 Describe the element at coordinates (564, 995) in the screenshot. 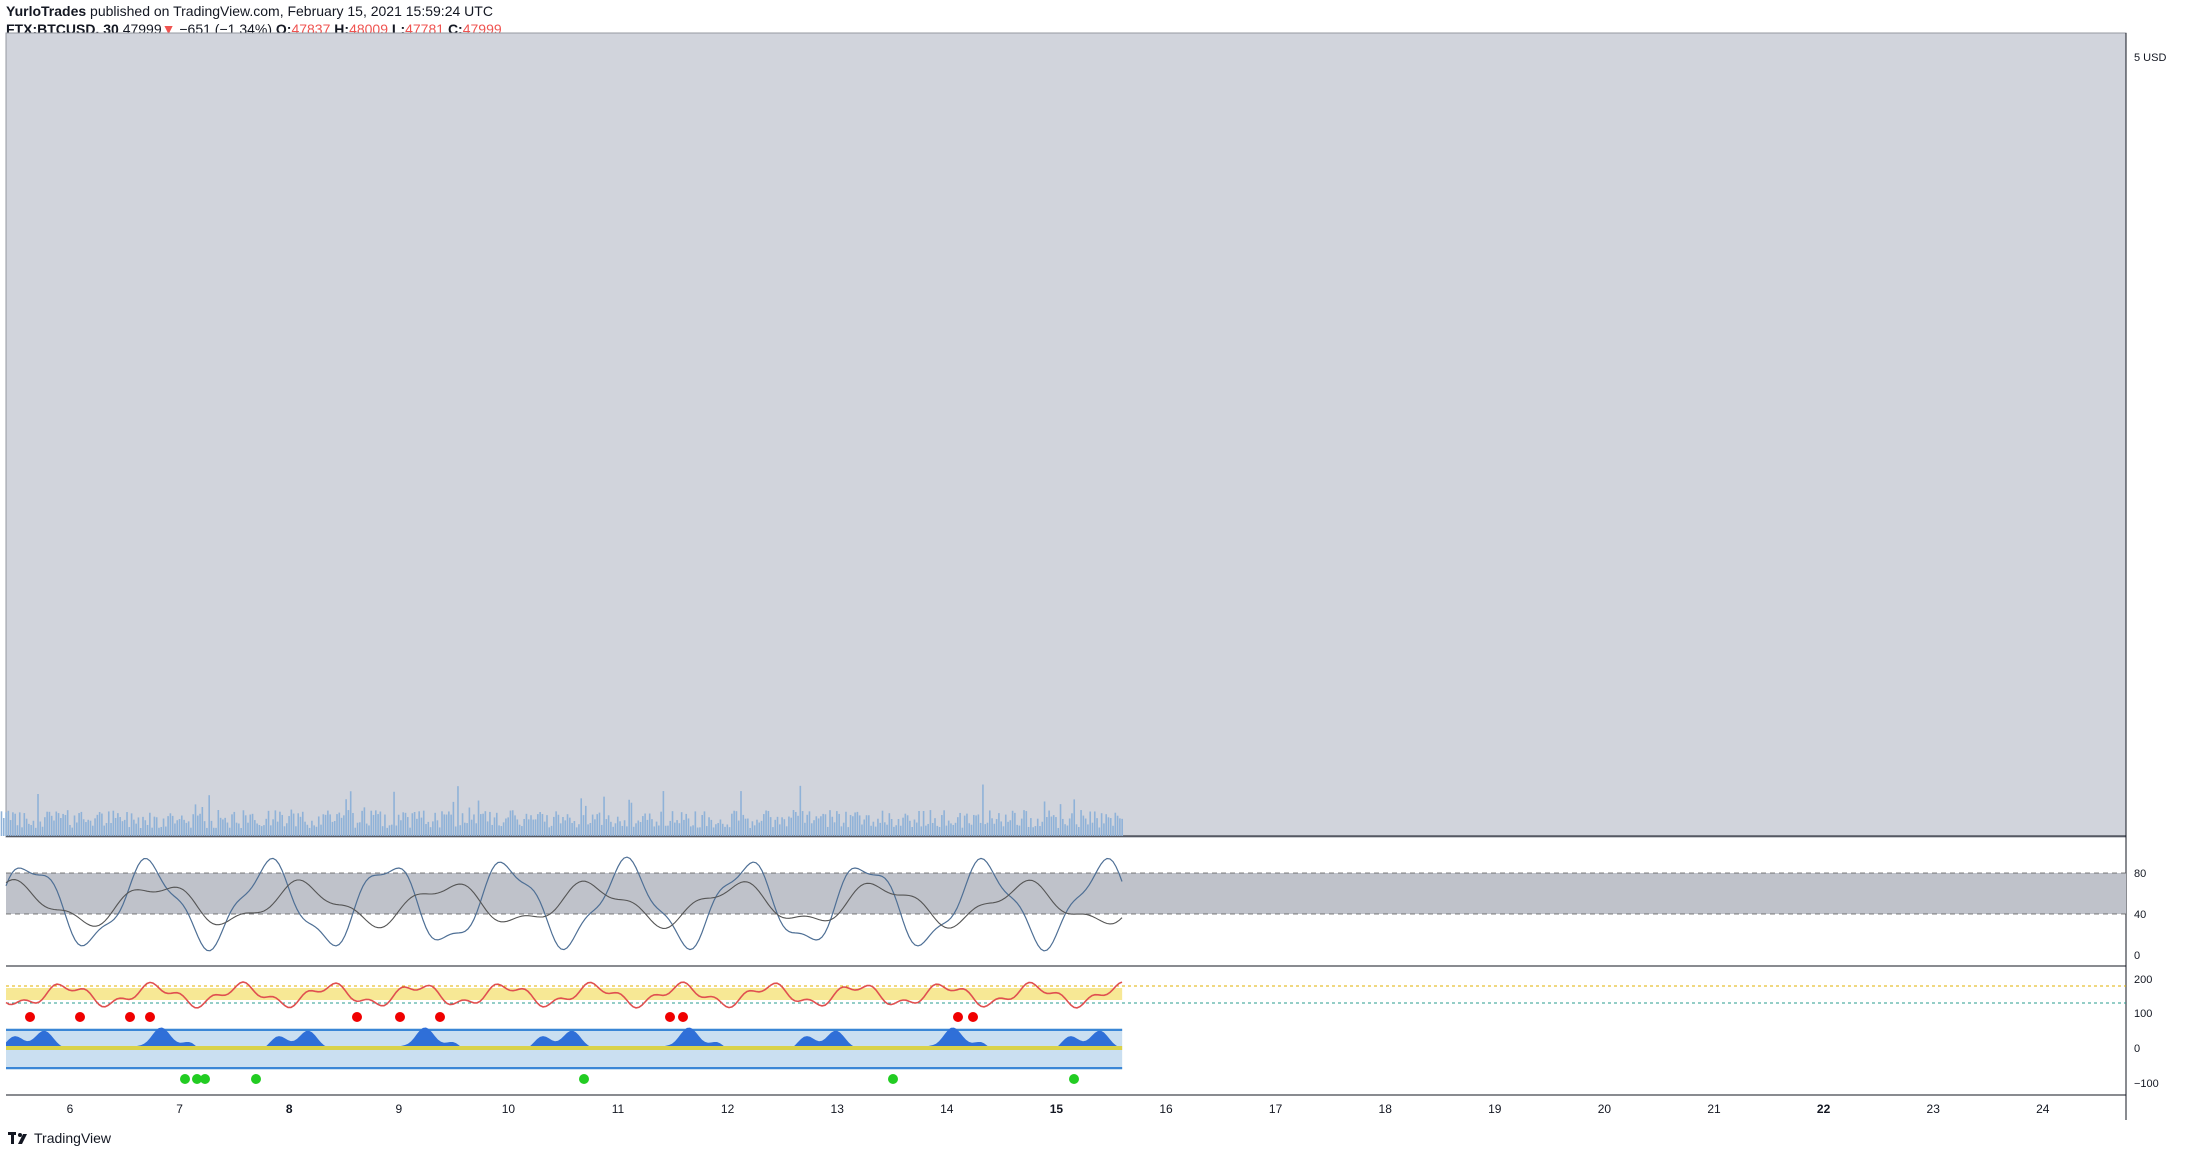

I see `oscillator-red-line` at that location.